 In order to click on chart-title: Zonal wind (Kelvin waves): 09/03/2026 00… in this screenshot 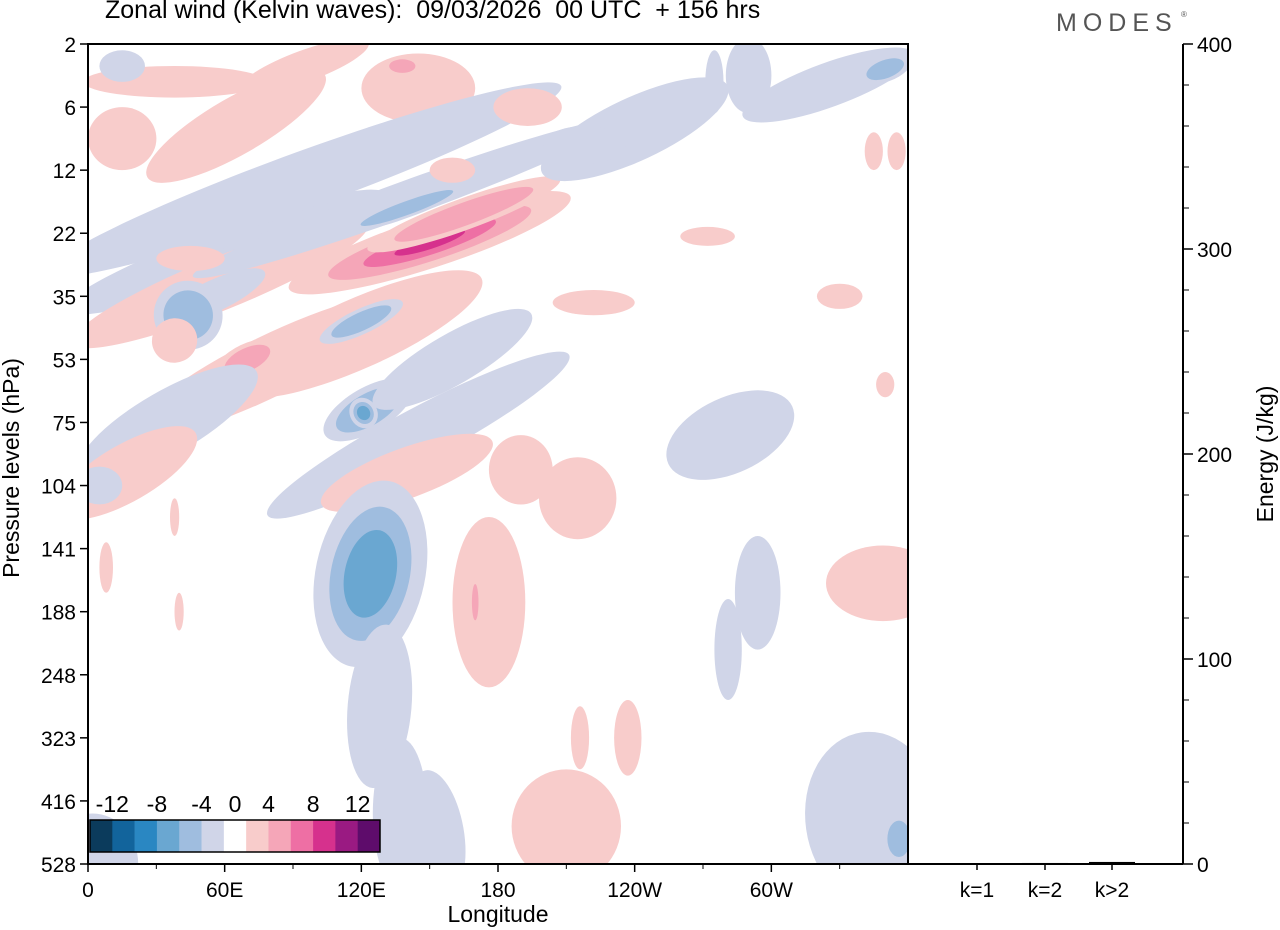, I will do `click(433, 12)`.